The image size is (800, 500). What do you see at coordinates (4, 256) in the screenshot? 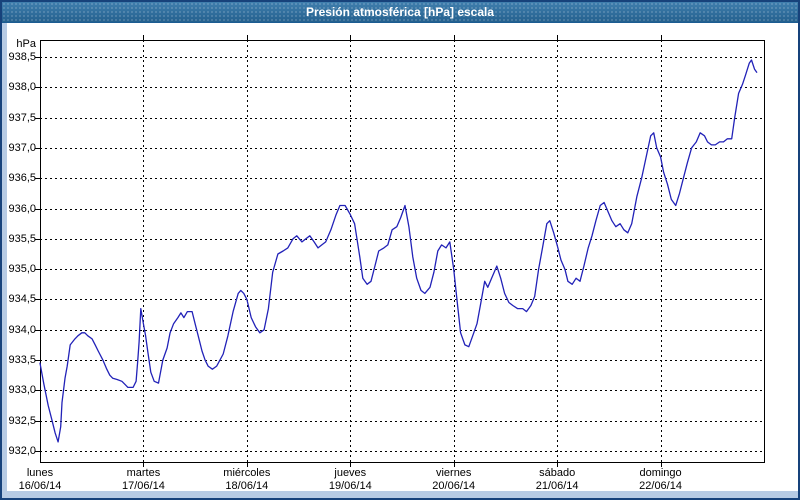
I see `frame-left-edge` at bounding box center [4, 256].